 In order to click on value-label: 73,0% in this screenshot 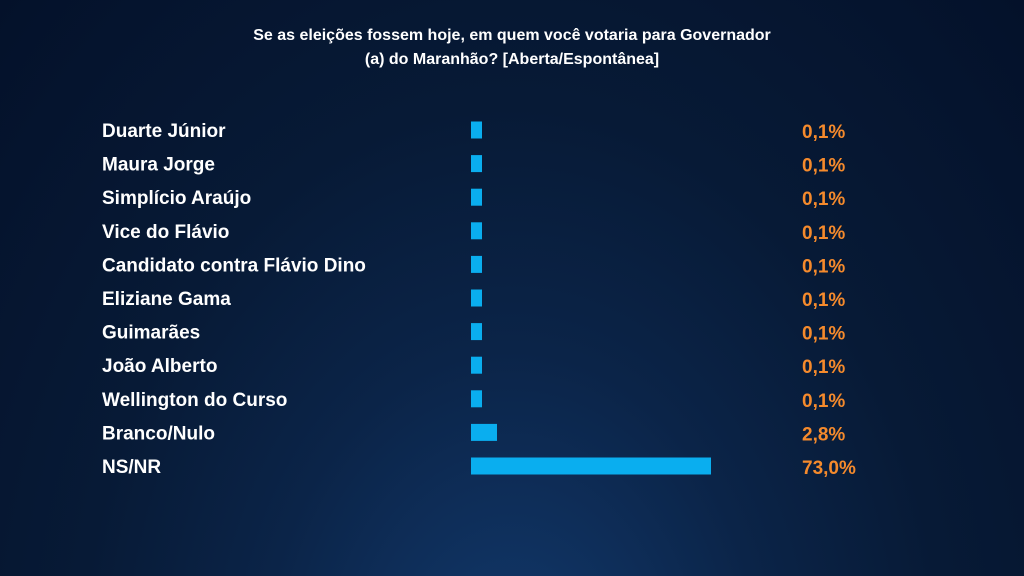, I will do `click(829, 468)`.